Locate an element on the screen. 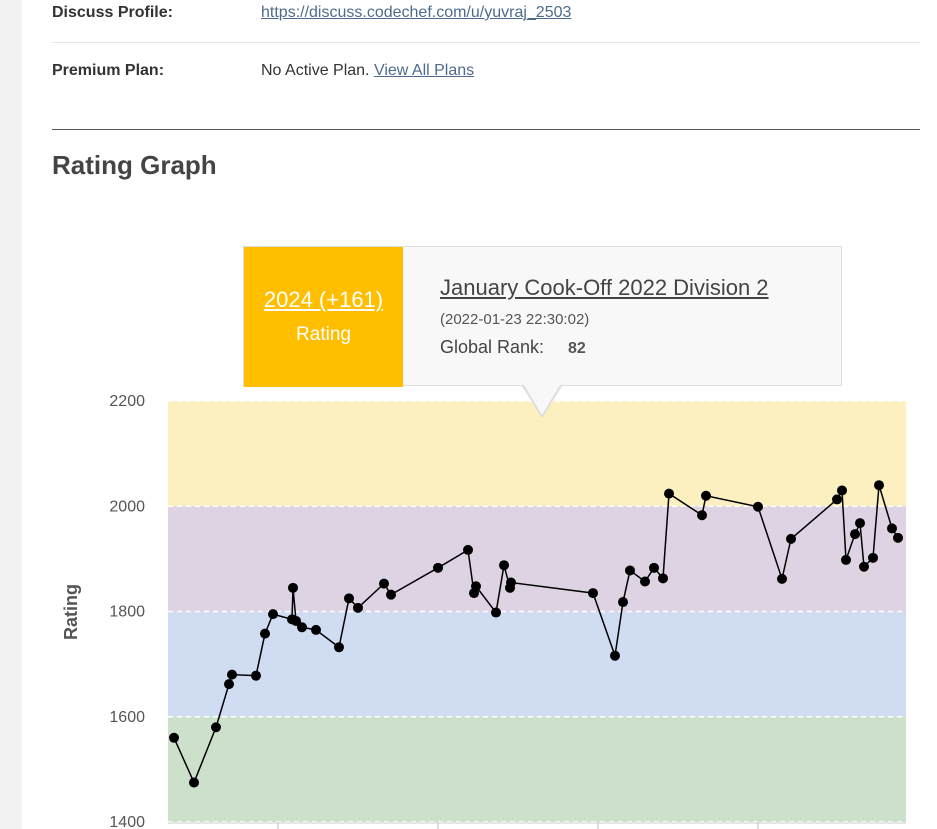 This screenshot has height=829, width=937. tooltip-rating-score: 2024 (+161) is located at coordinates (323, 299).